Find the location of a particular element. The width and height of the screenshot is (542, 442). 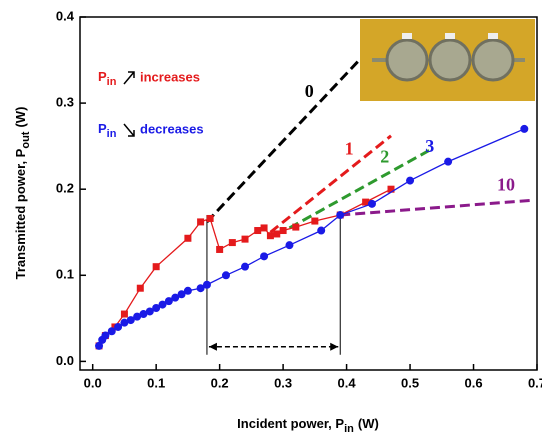

legend-increases: Pin increases is located at coordinates (149, 78).